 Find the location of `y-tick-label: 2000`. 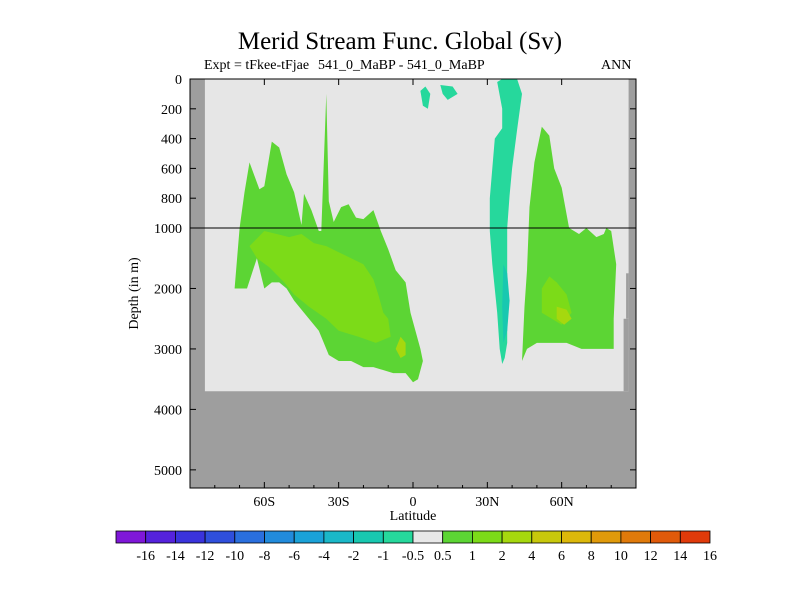

y-tick-label: 2000 is located at coordinates (168, 289).